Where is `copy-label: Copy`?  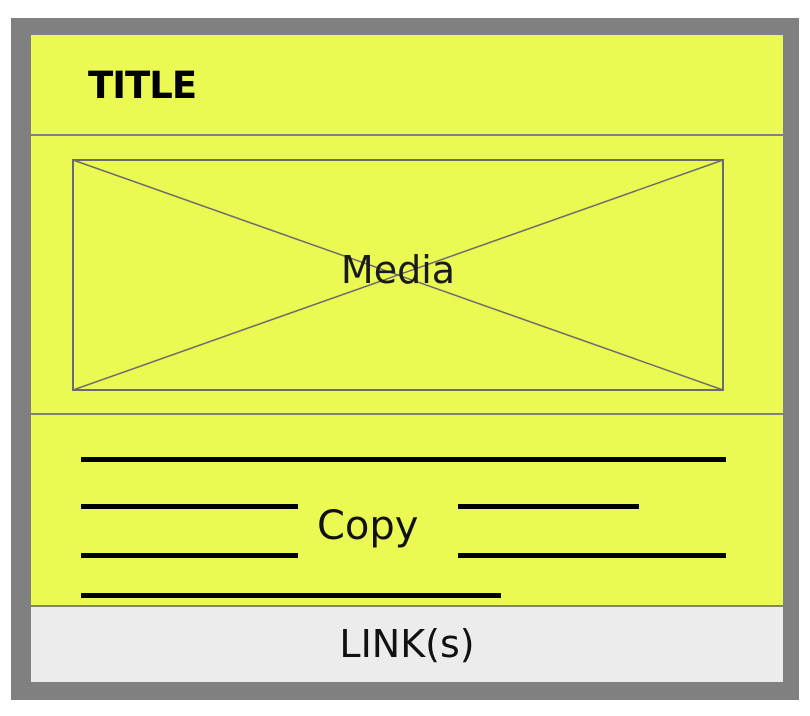 copy-label: Copy is located at coordinates (368, 526).